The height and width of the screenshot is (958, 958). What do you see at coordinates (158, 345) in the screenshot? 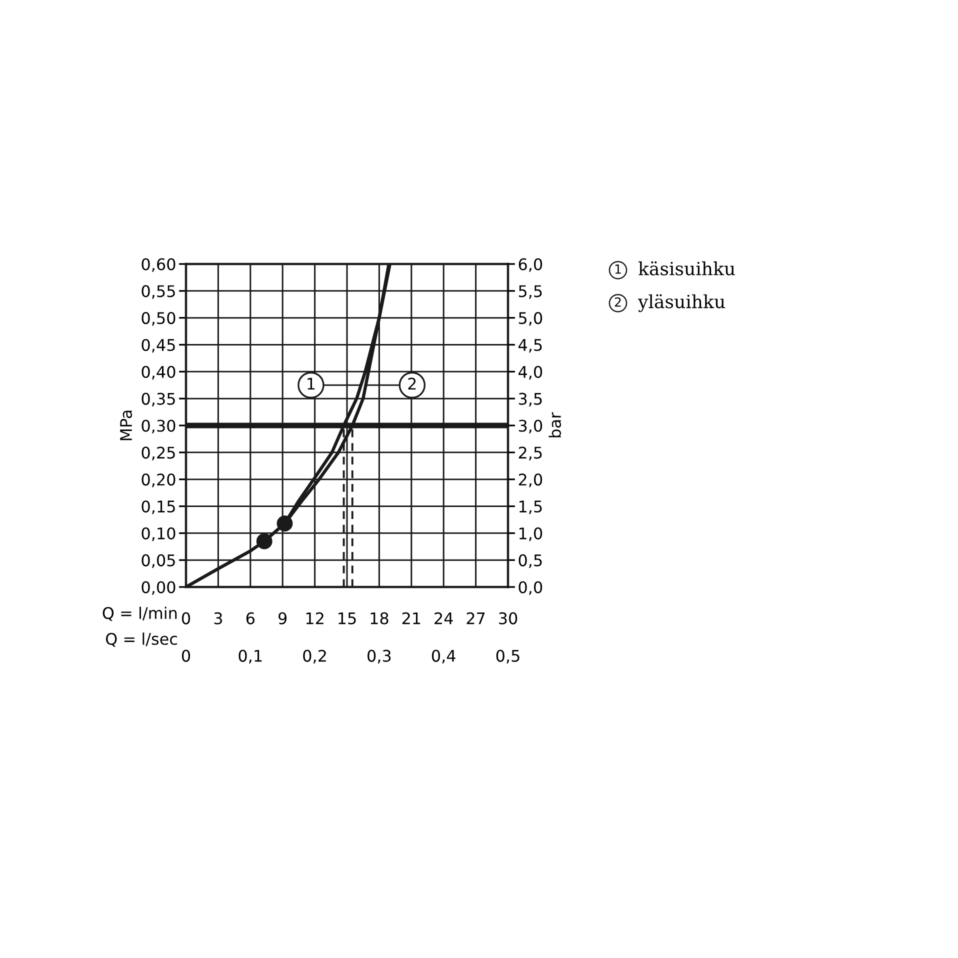
I see `y-tick-label: 0,45` at bounding box center [158, 345].